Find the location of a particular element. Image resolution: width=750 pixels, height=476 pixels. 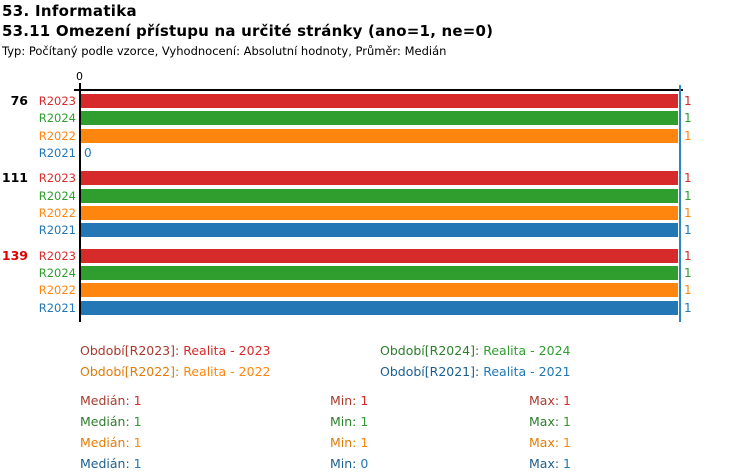

legend-item-value: Realita - 2021 is located at coordinates (527, 371).